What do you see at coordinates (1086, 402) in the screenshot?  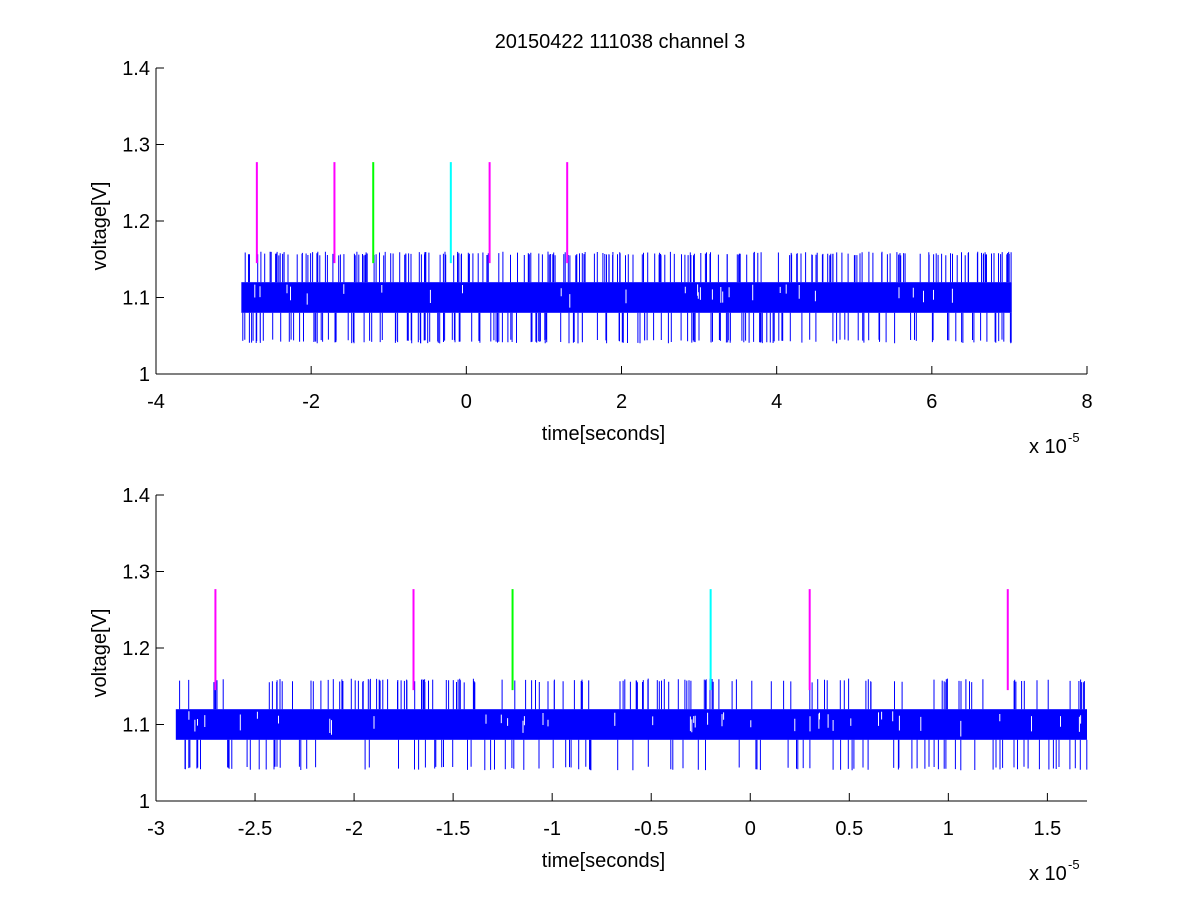 I see `x-tick-label: 8` at bounding box center [1086, 402].